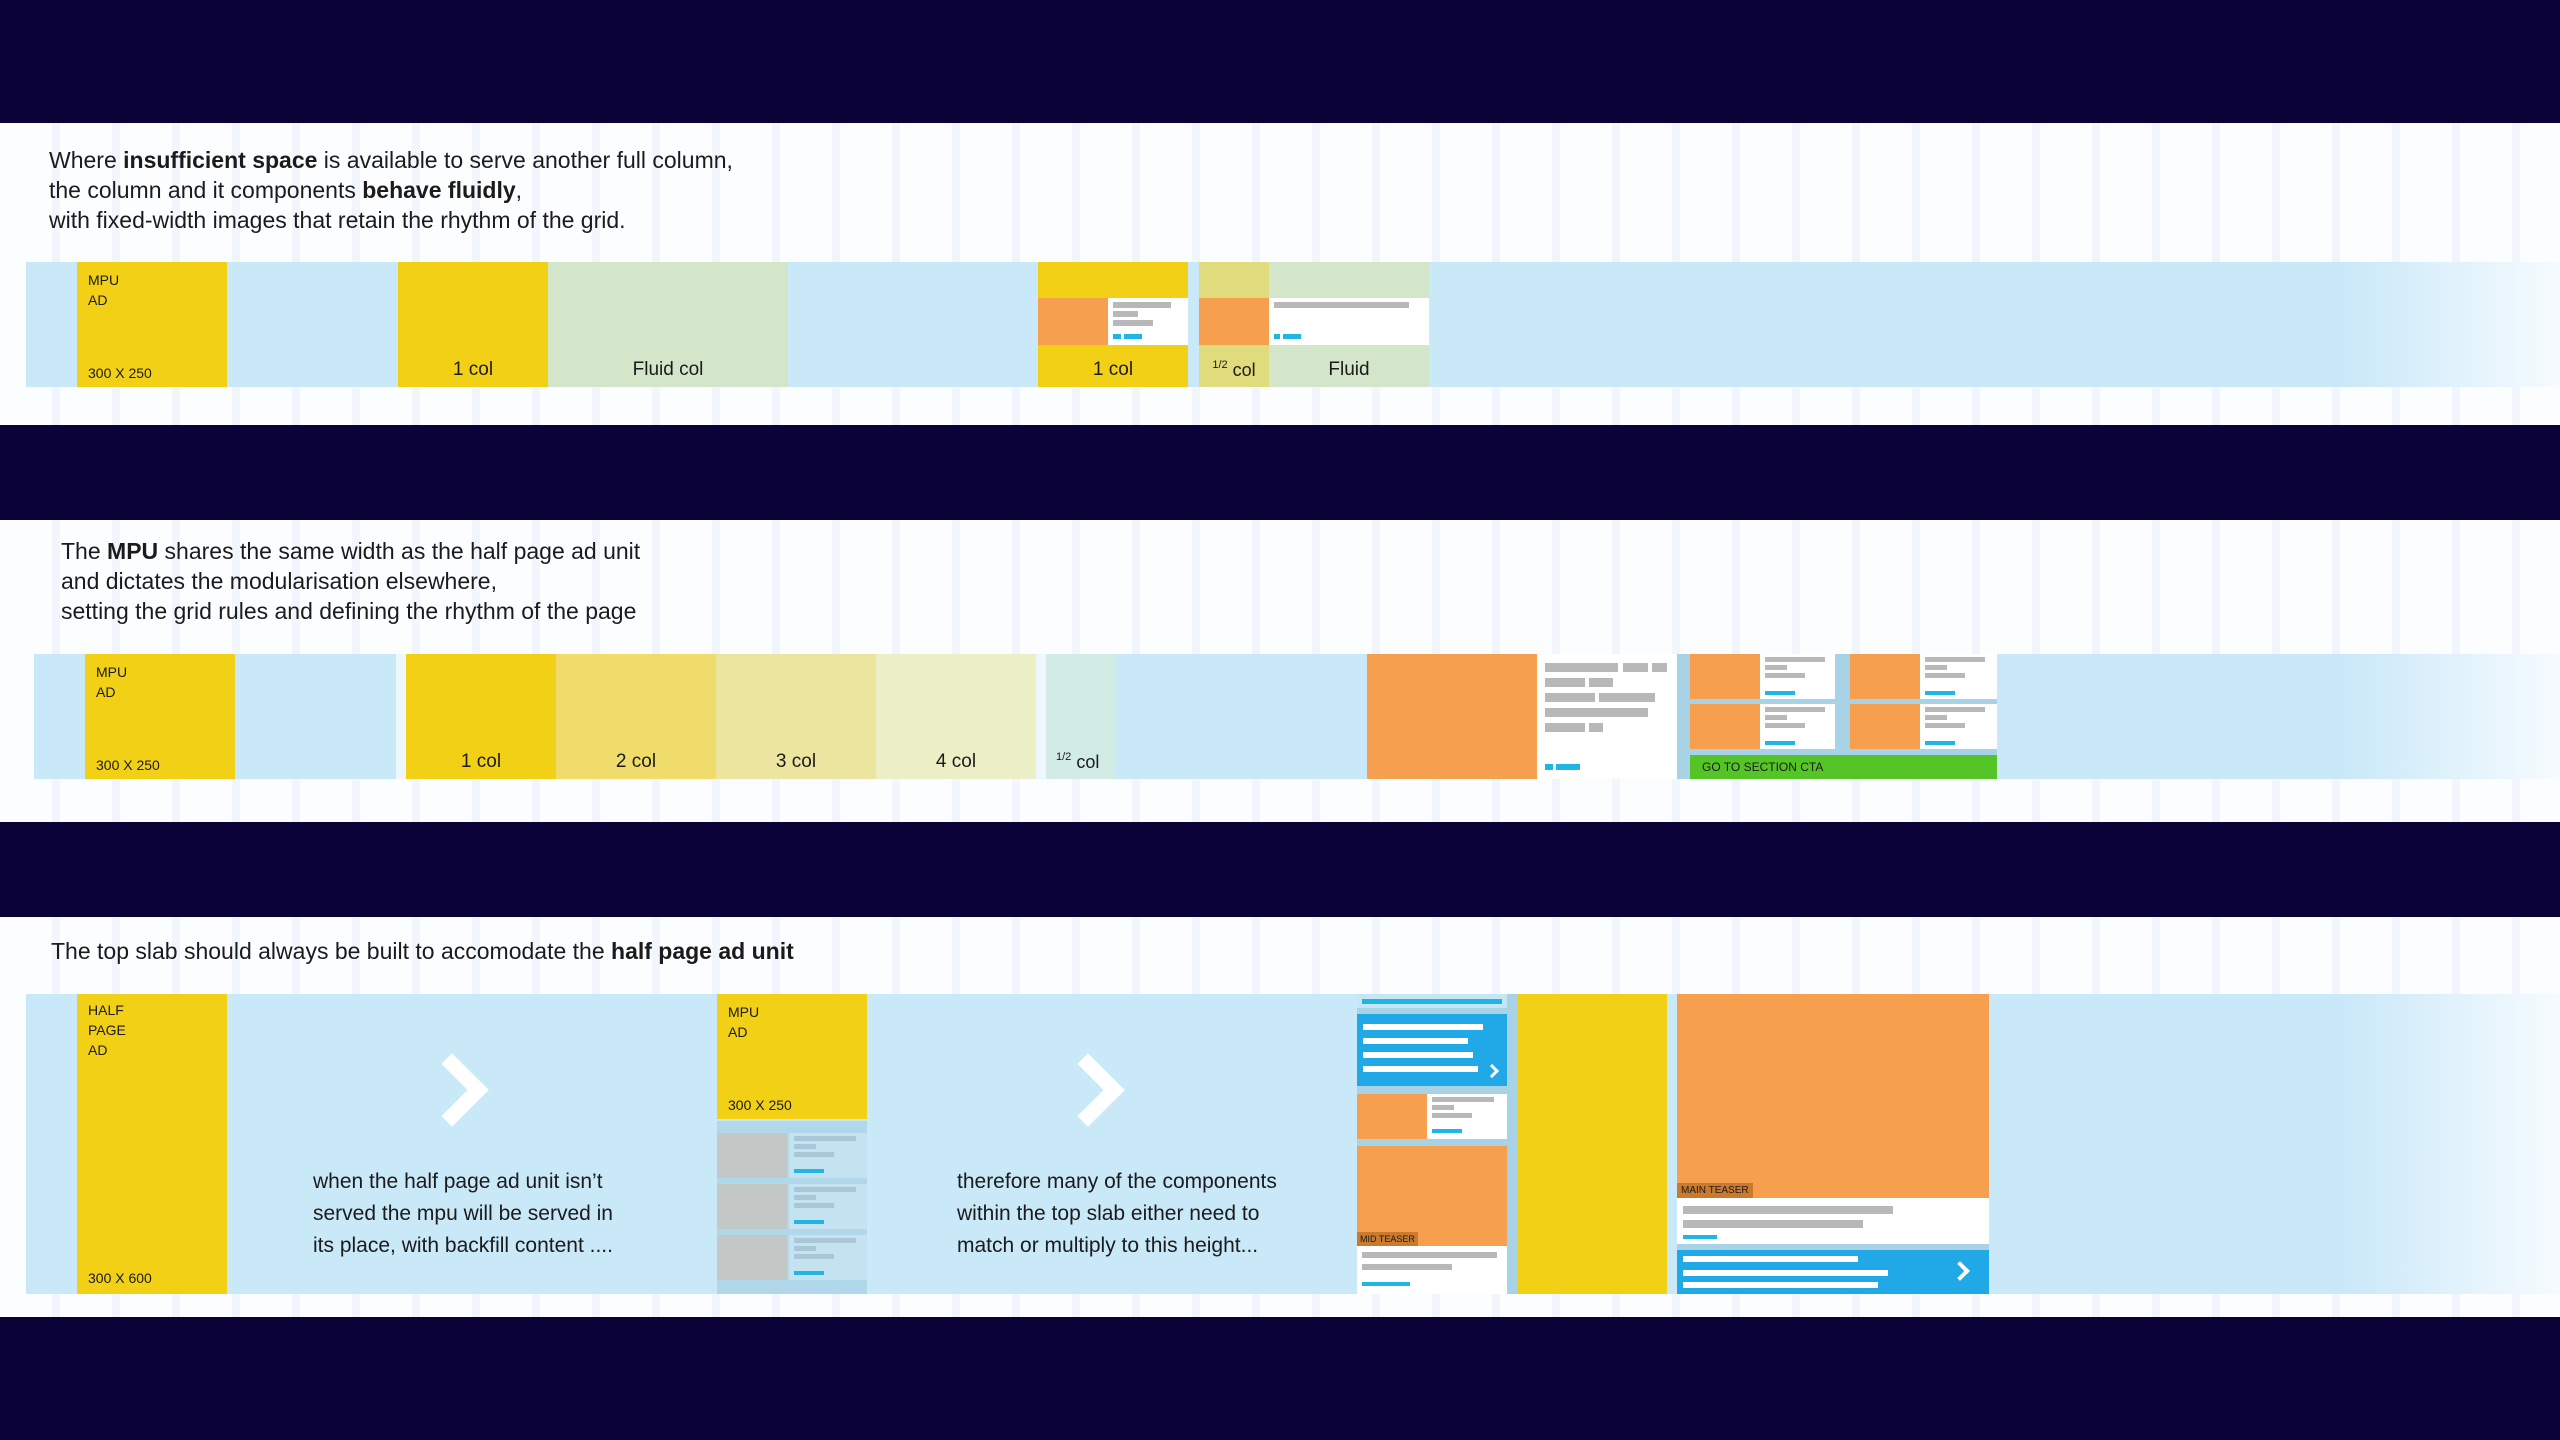  I want to click on col-3-label: 3 col, so click(796, 761).